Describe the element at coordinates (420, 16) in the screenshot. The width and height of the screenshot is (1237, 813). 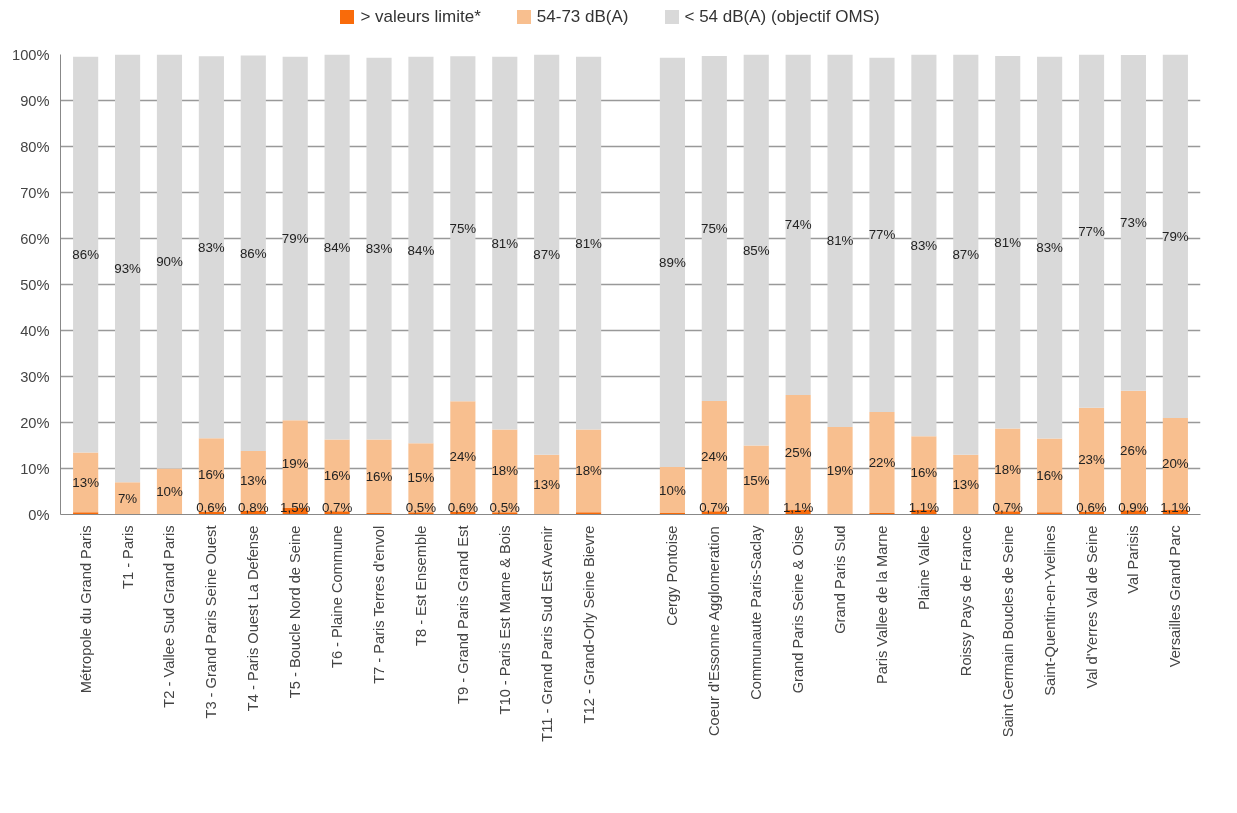
I see `legend-label: > valeurs limite*` at that location.